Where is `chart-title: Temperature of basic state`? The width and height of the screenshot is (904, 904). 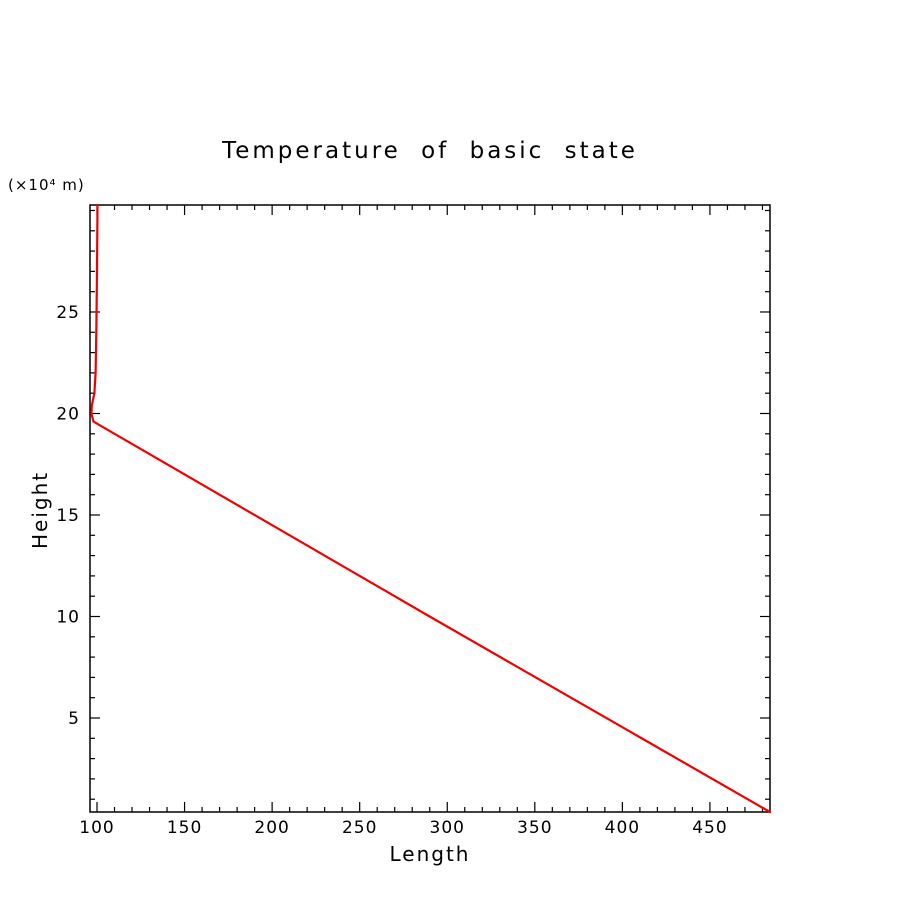
chart-title: Temperature of basic state is located at coordinates (430, 151).